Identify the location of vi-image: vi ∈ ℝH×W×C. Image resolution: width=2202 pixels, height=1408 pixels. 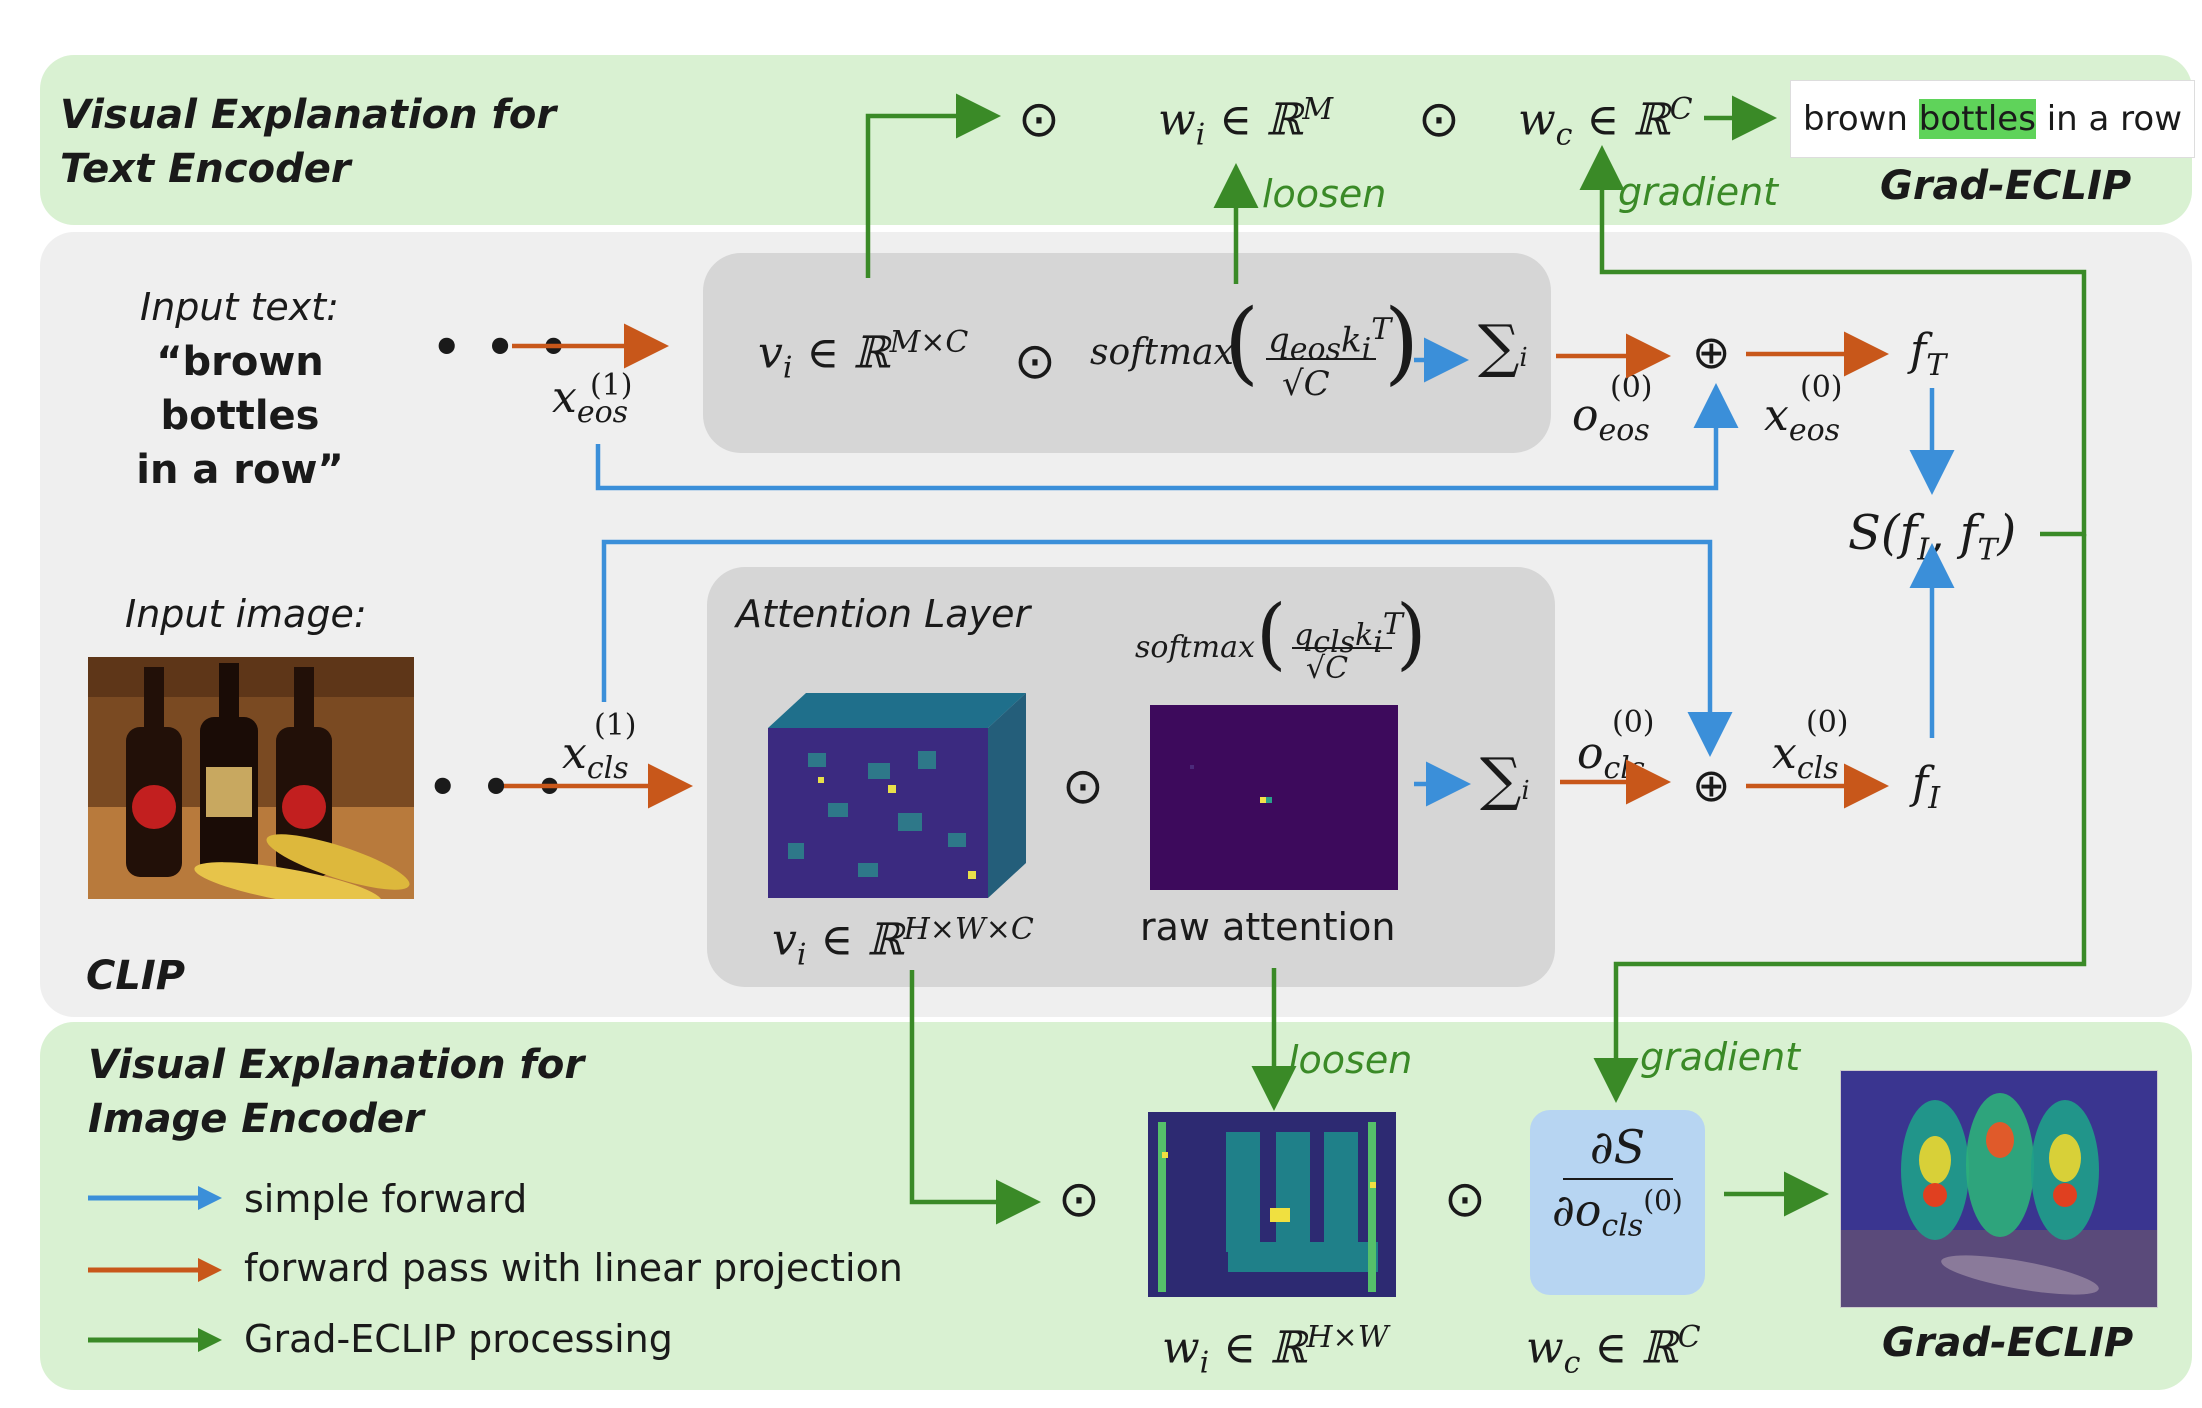
(903, 942).